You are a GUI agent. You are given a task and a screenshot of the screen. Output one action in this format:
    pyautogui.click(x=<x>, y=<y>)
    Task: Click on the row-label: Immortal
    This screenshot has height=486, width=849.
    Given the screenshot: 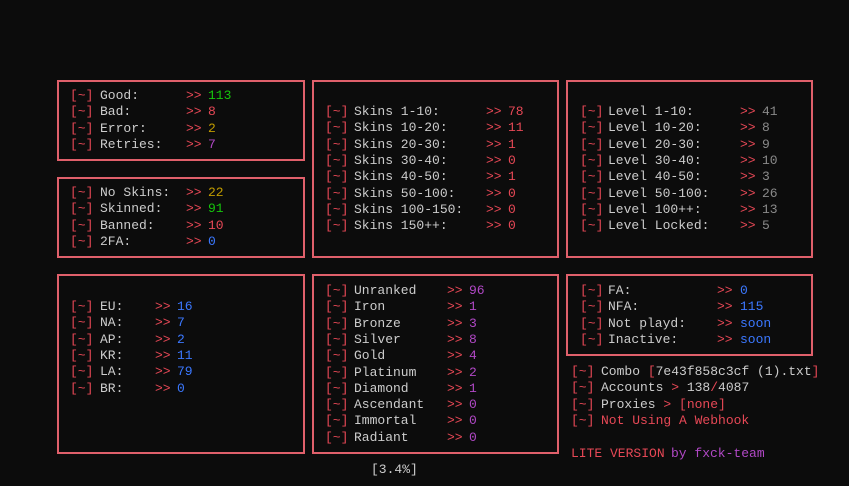 What is the action you would take?
    pyautogui.click(x=385, y=421)
    